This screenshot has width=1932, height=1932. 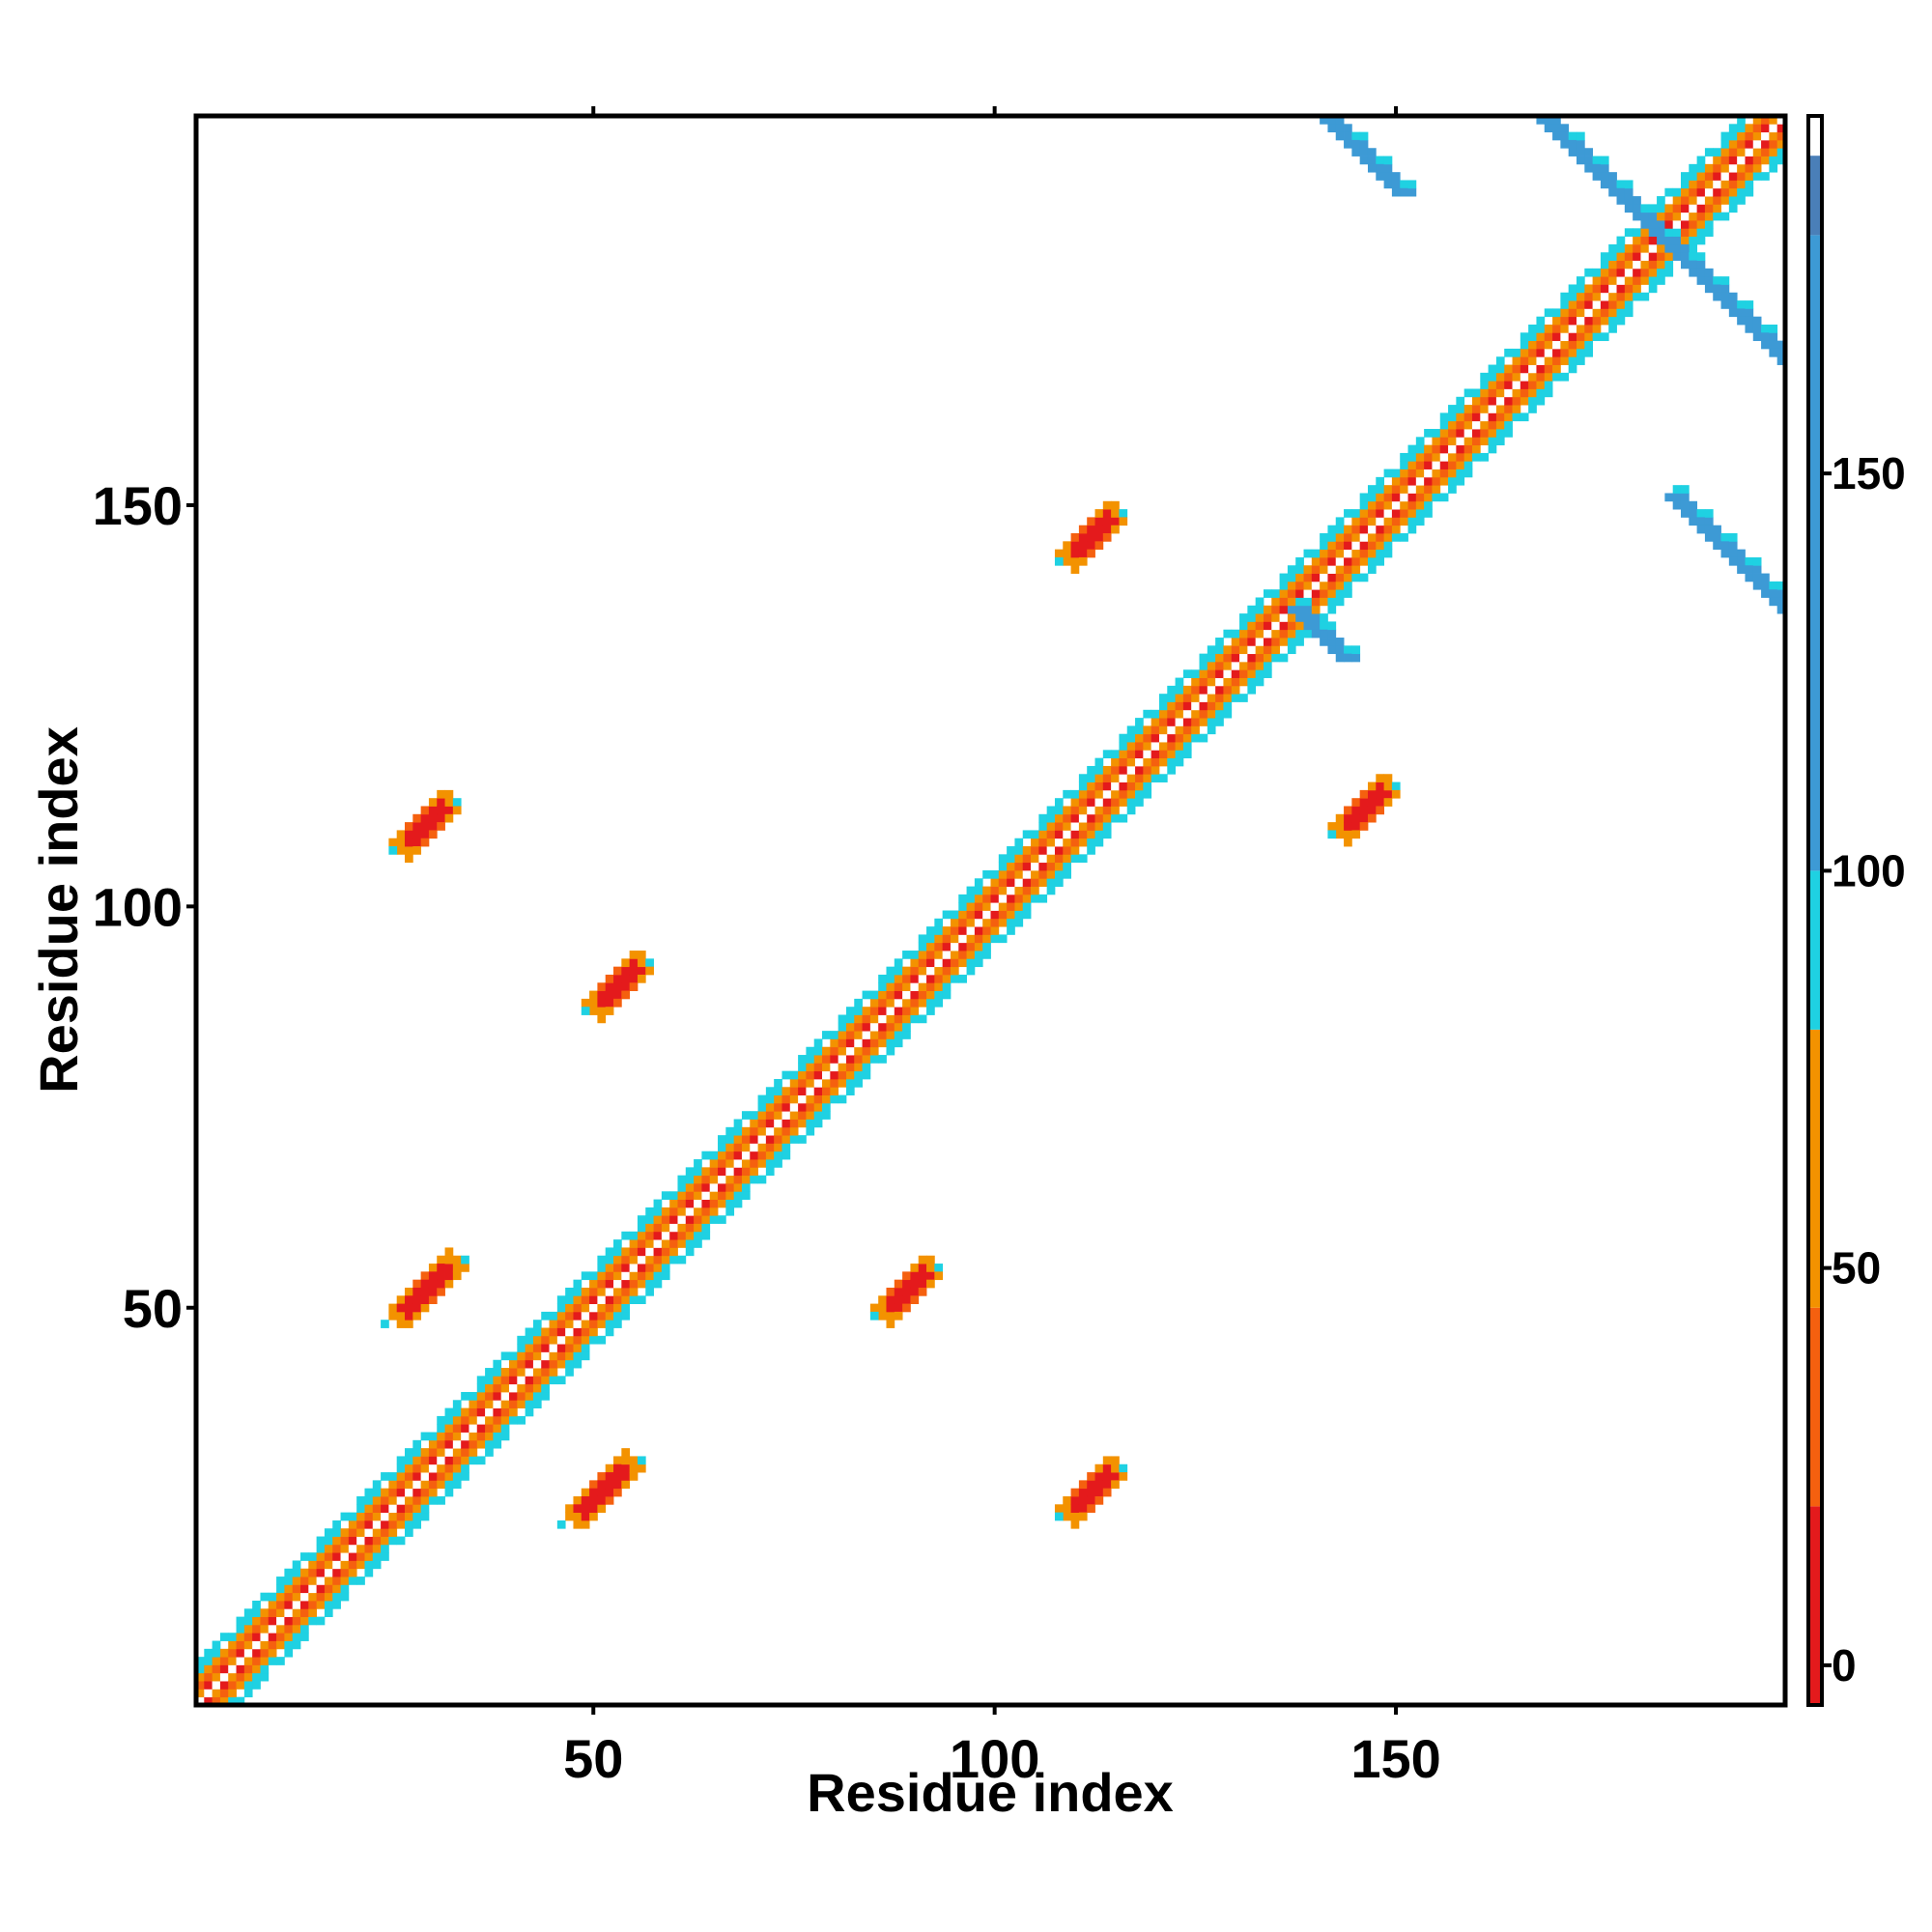 What do you see at coordinates (1815, 1168) in the screenshot?
I see `colorbar-band` at bounding box center [1815, 1168].